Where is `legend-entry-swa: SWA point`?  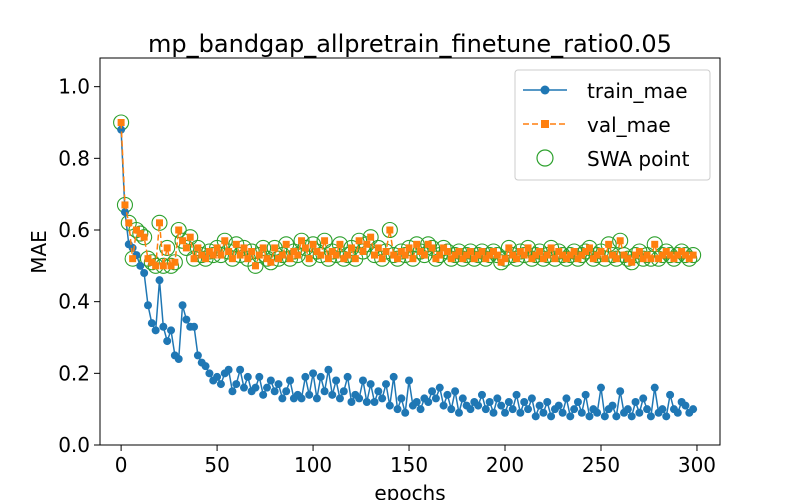 legend-entry-swa: SWA point is located at coordinates (613, 159).